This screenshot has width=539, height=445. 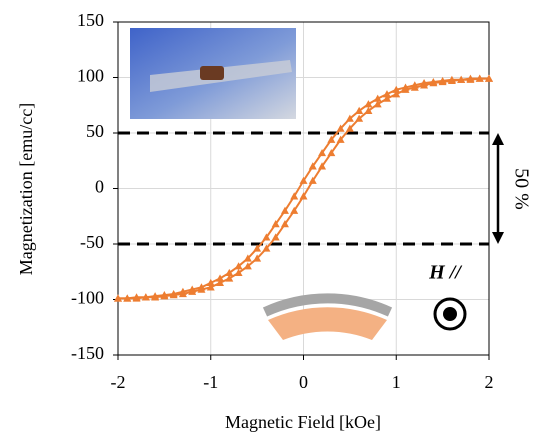 What do you see at coordinates (212, 73) in the screenshot?
I see `photo-sample` at bounding box center [212, 73].